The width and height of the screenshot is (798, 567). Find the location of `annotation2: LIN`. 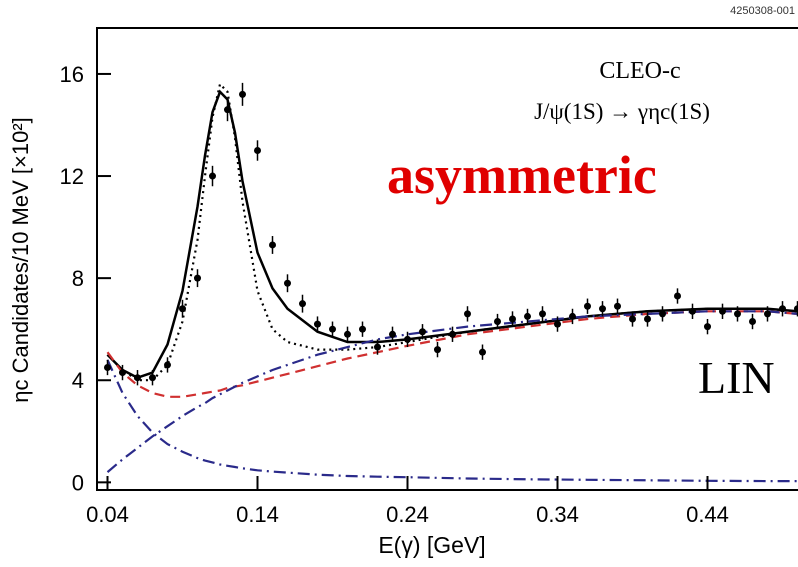

annotation2: LIN is located at coordinates (736, 377).